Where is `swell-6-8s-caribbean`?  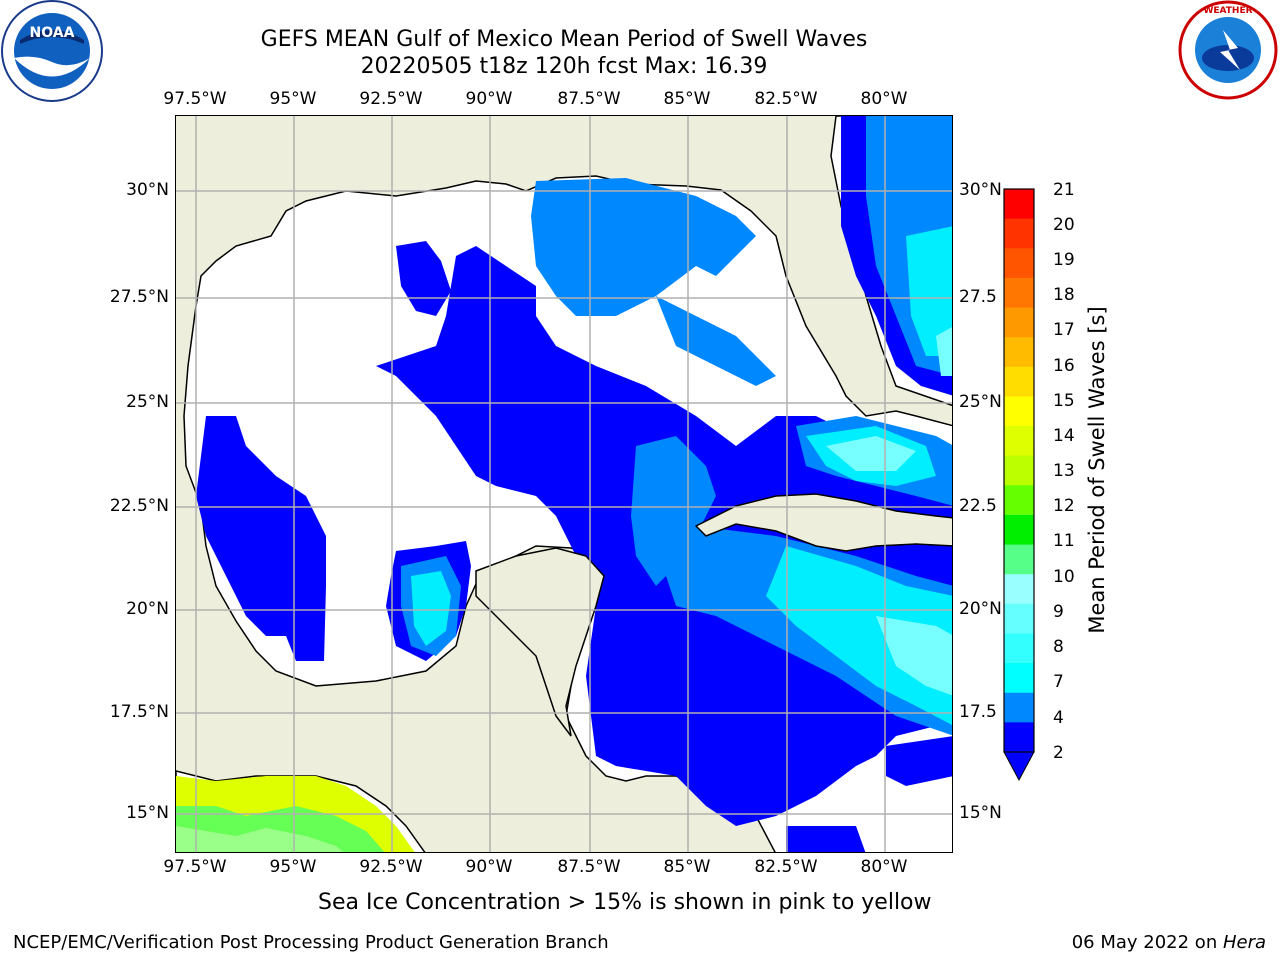
swell-6-8s-caribbean is located at coordinates (859, 635).